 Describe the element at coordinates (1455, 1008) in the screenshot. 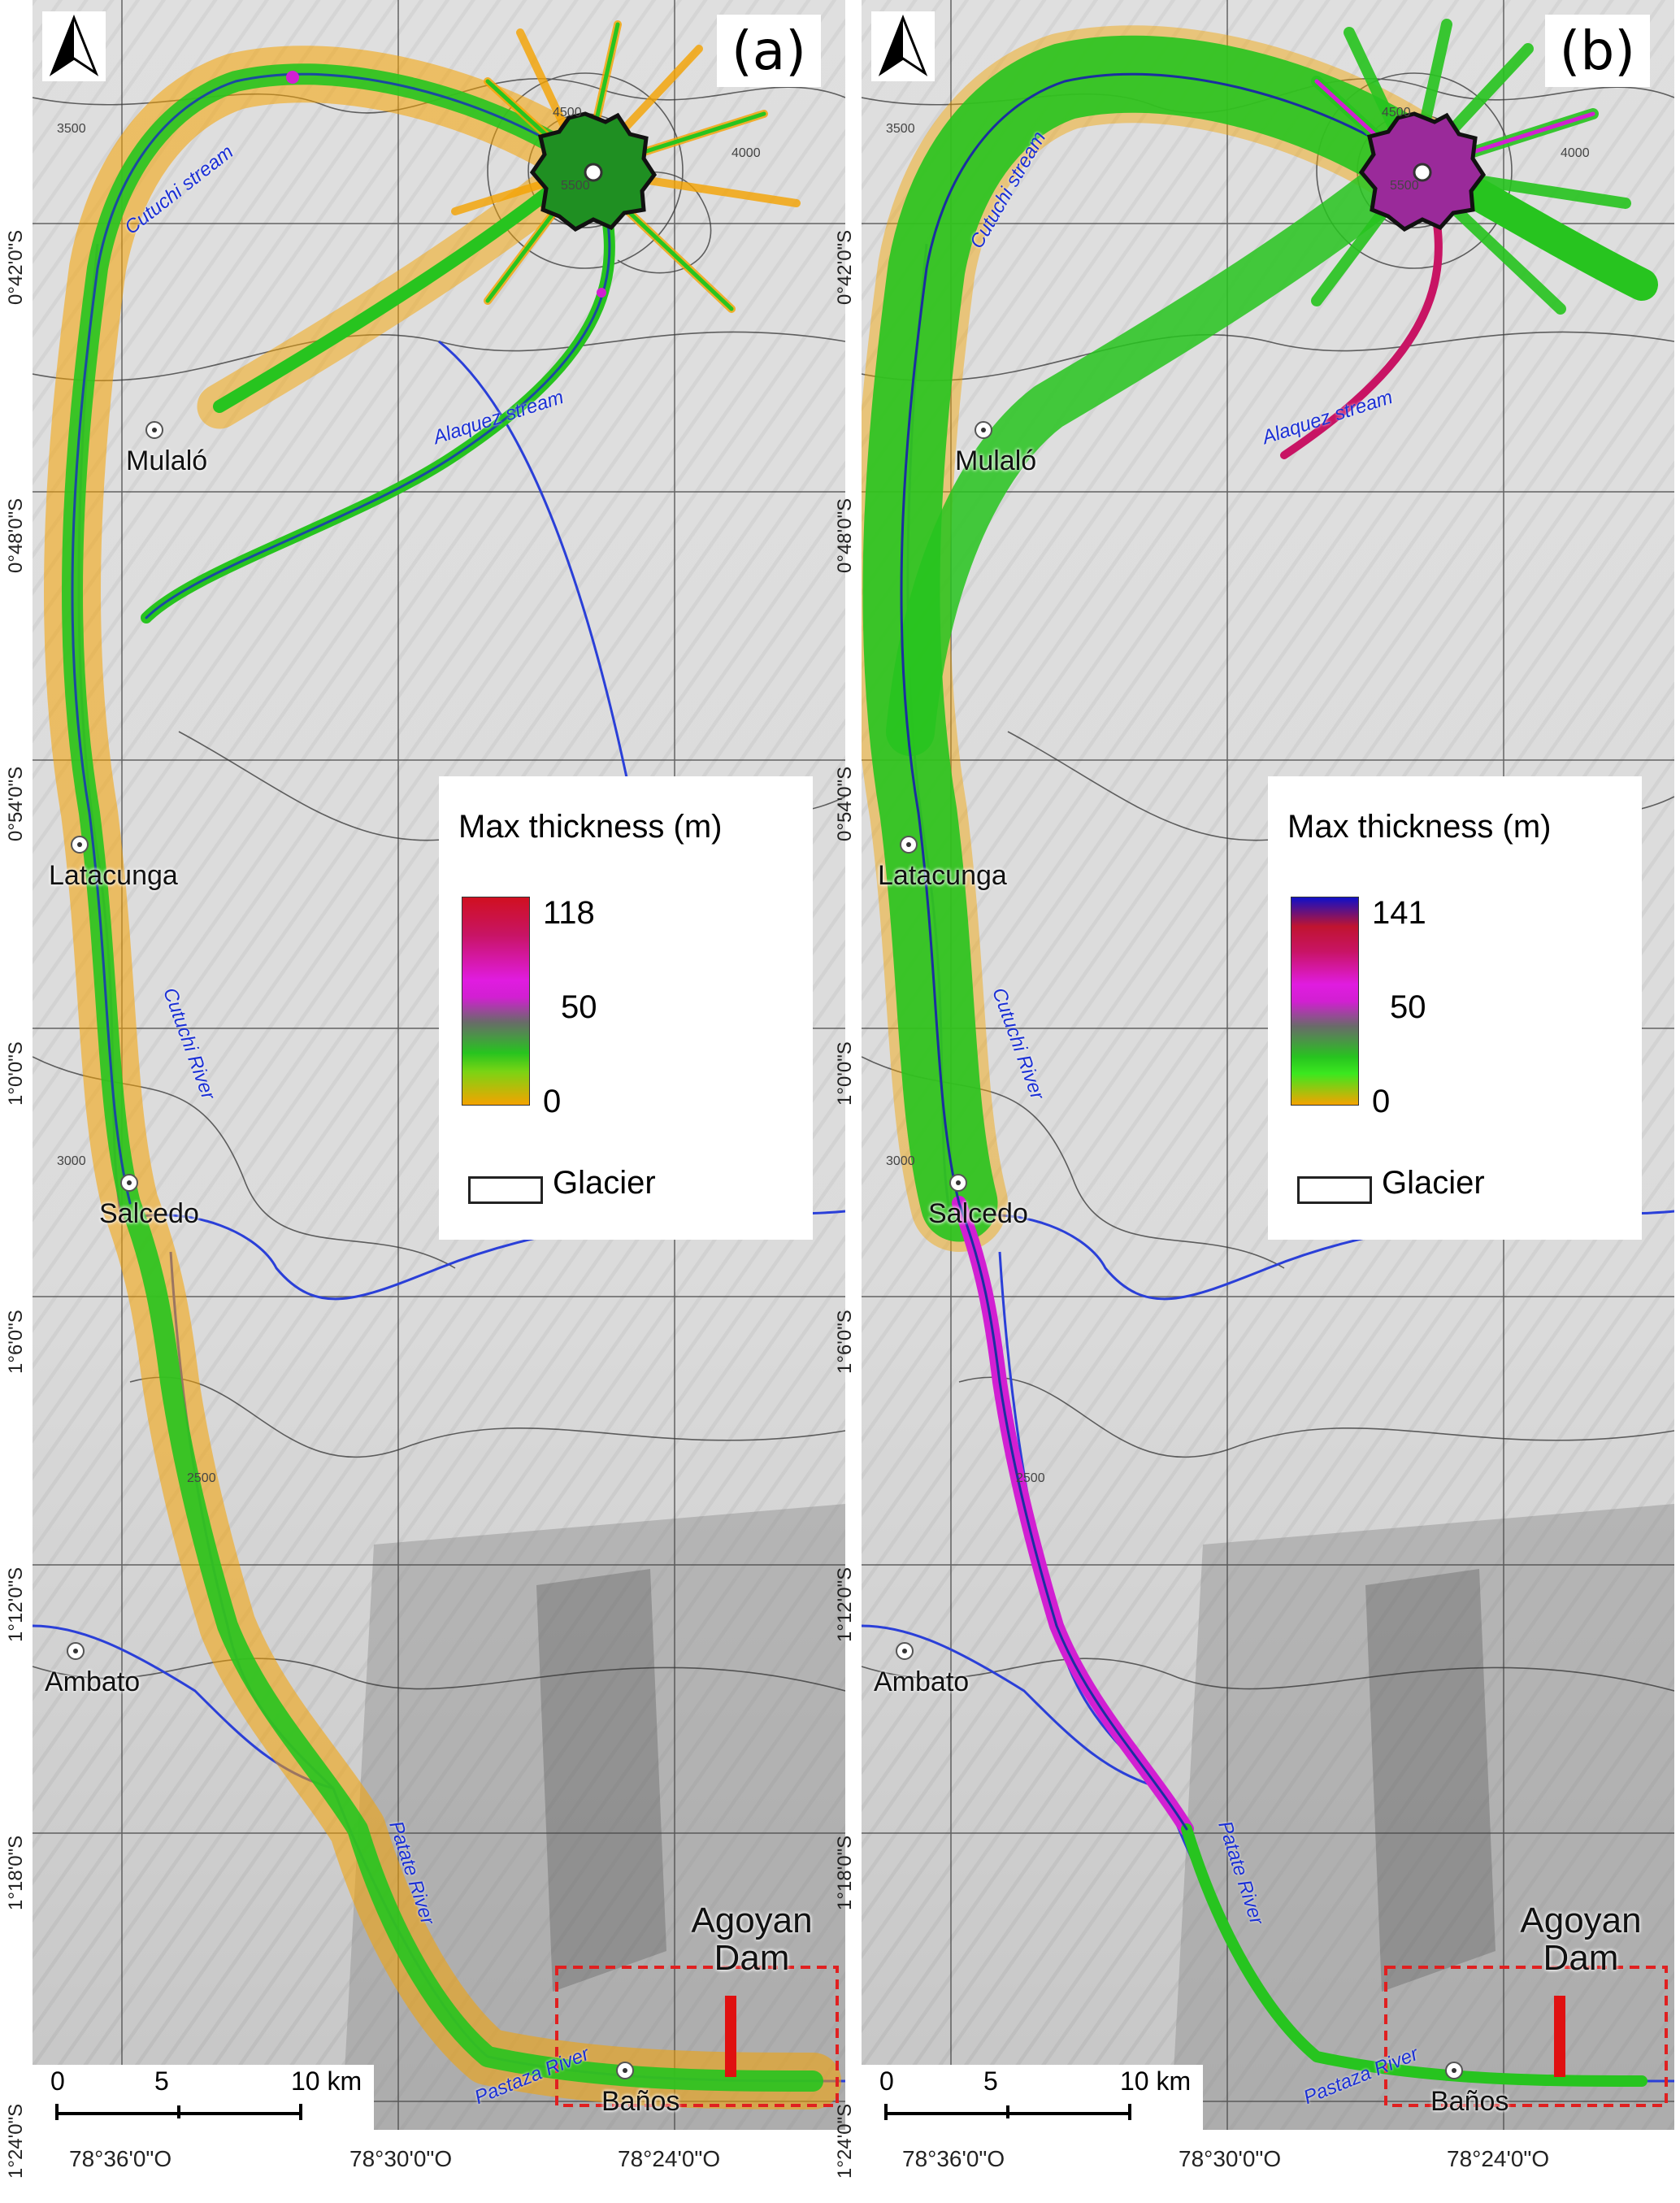

I see `legend: Max thickness (m) 141 50 0 Glacier` at that location.